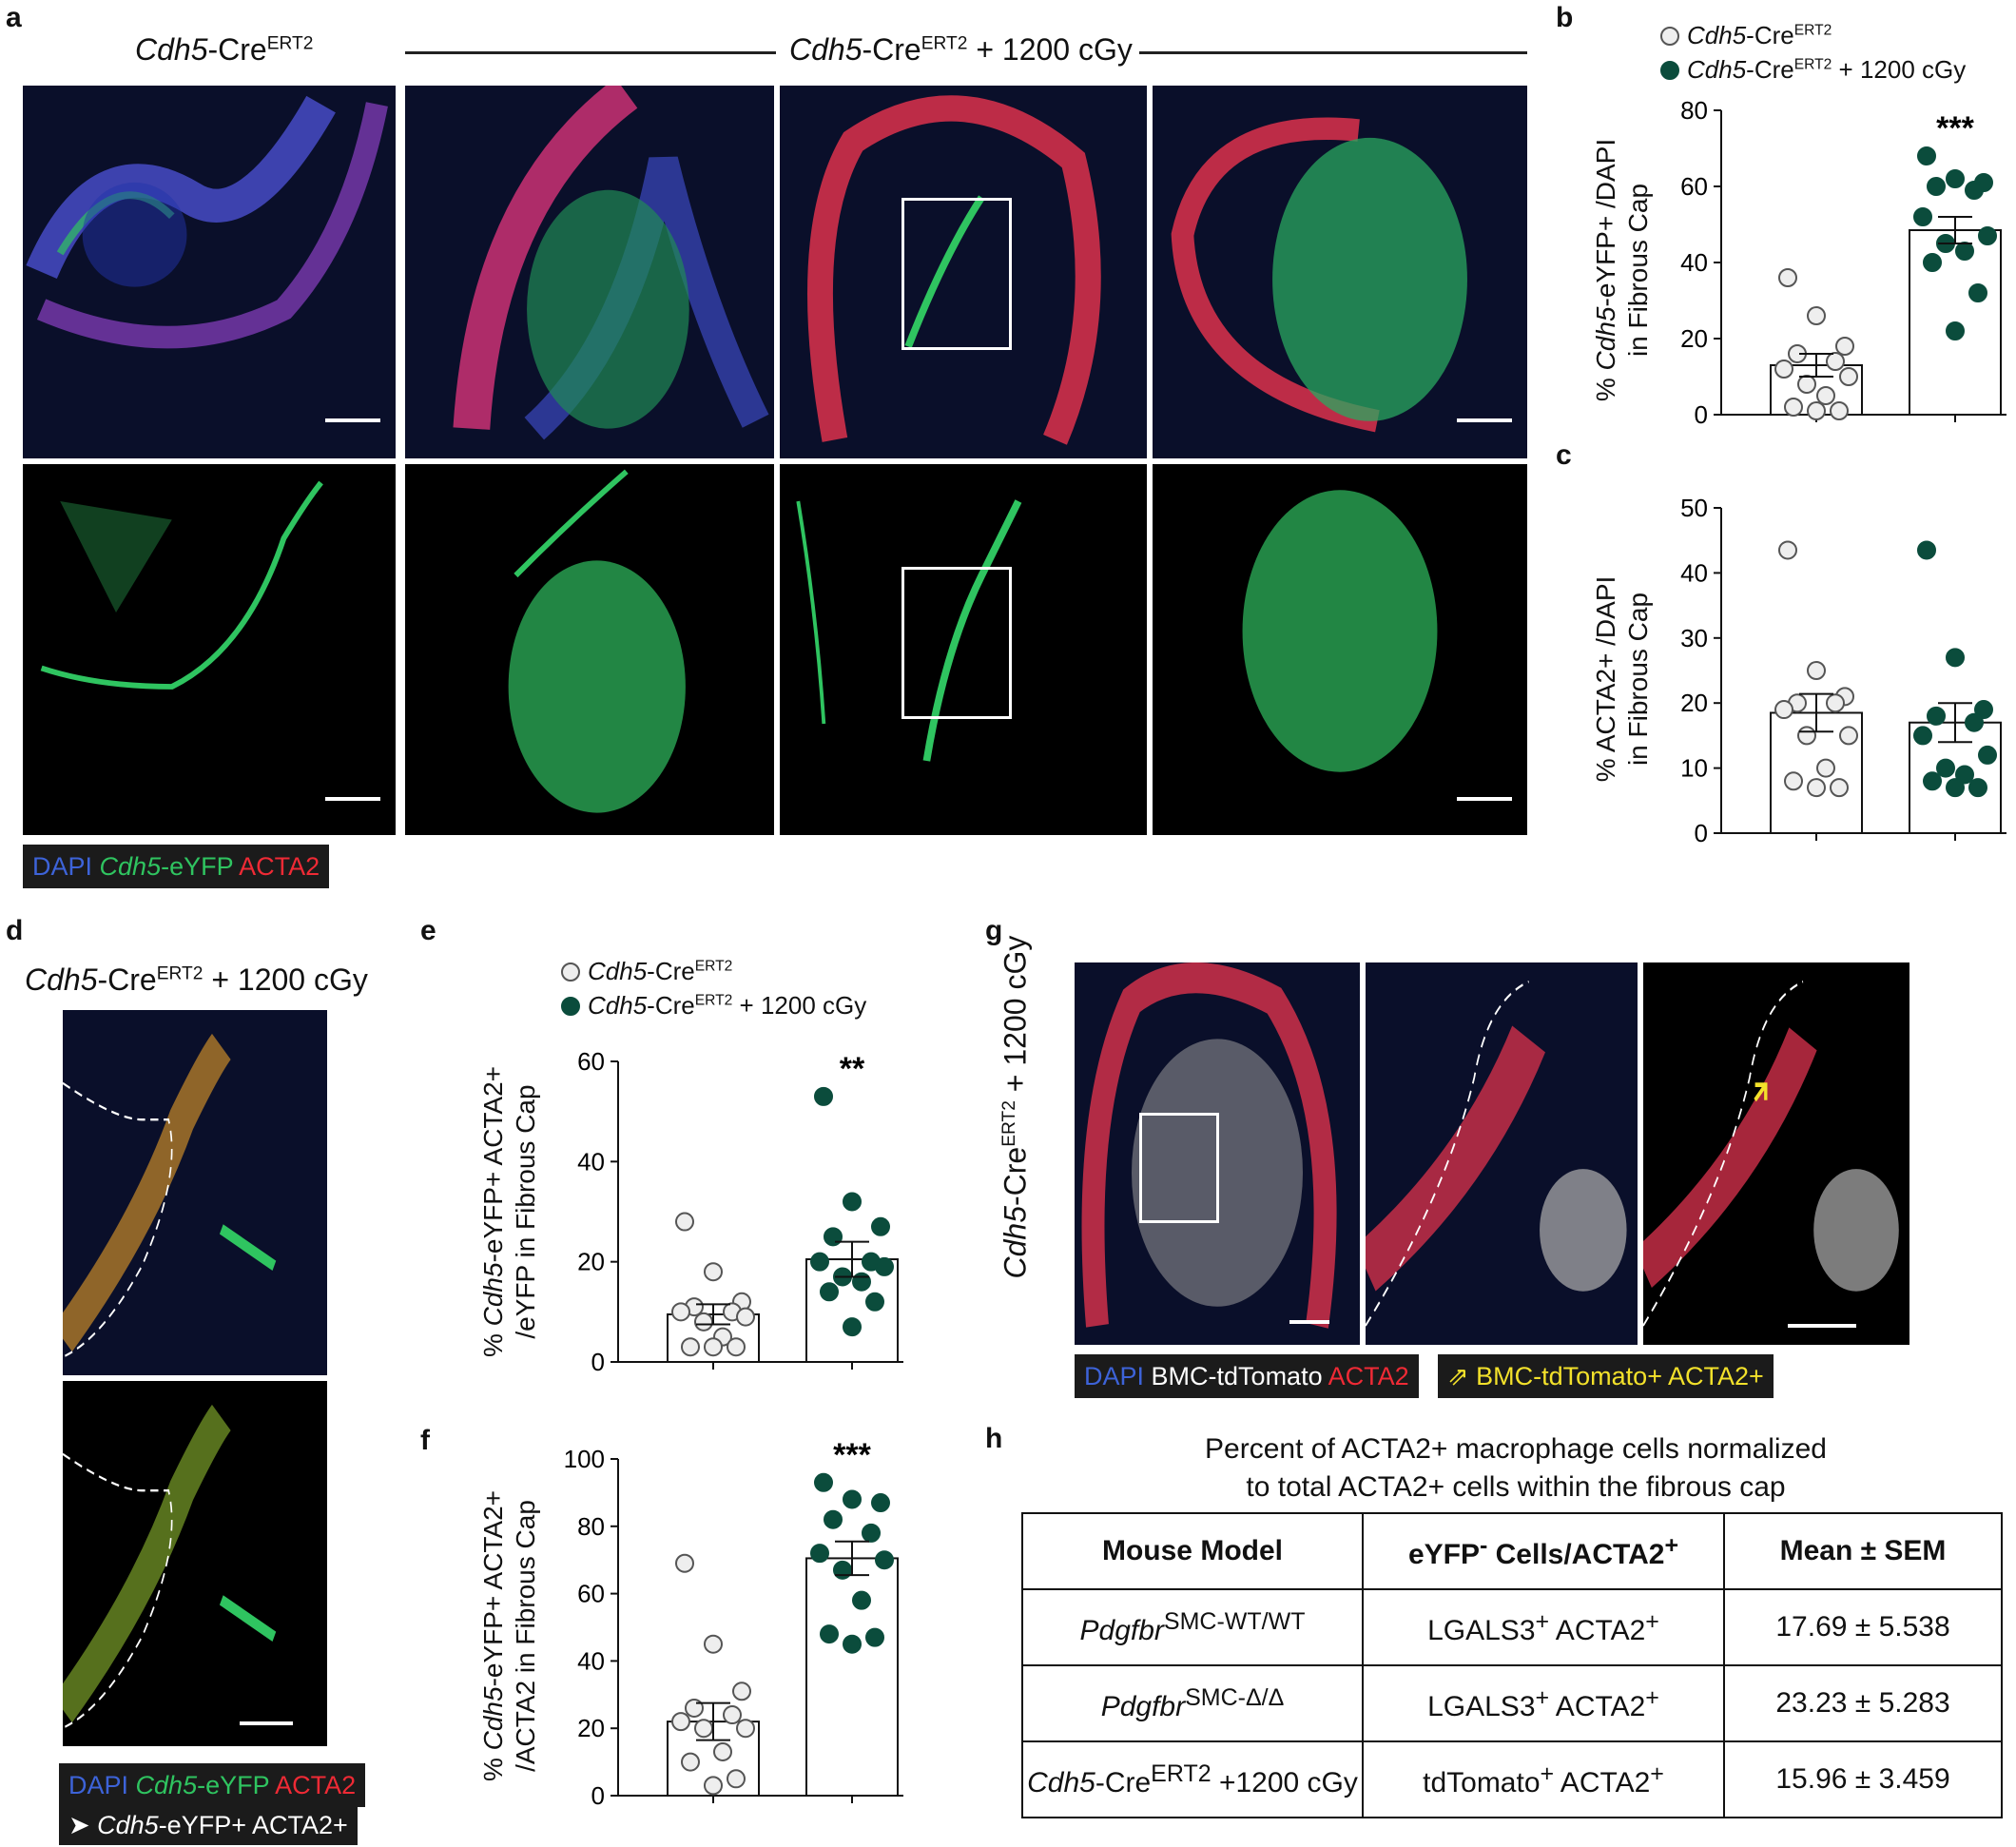 This screenshot has width=2016, height=1847. I want to click on y-tick-label: 80, so click(591, 1526).